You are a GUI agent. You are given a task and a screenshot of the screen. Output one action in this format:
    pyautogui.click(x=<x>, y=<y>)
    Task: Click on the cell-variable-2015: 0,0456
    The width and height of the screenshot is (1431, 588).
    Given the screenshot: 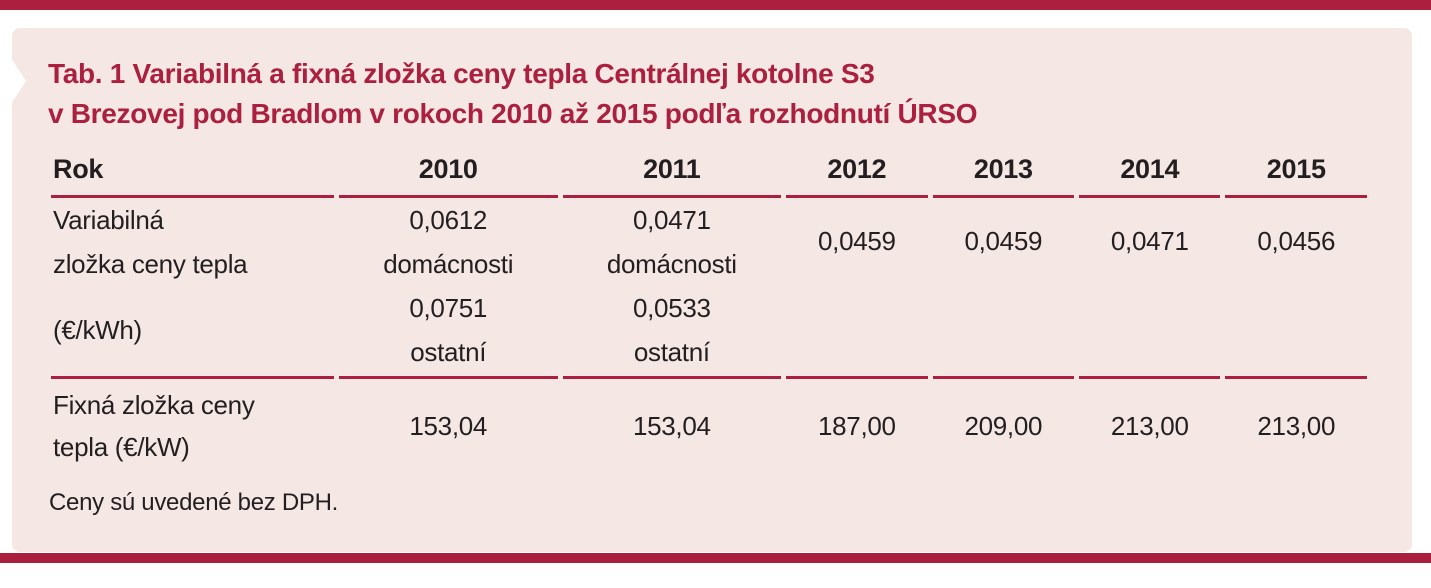 What is the action you would take?
    pyautogui.click(x=1296, y=288)
    